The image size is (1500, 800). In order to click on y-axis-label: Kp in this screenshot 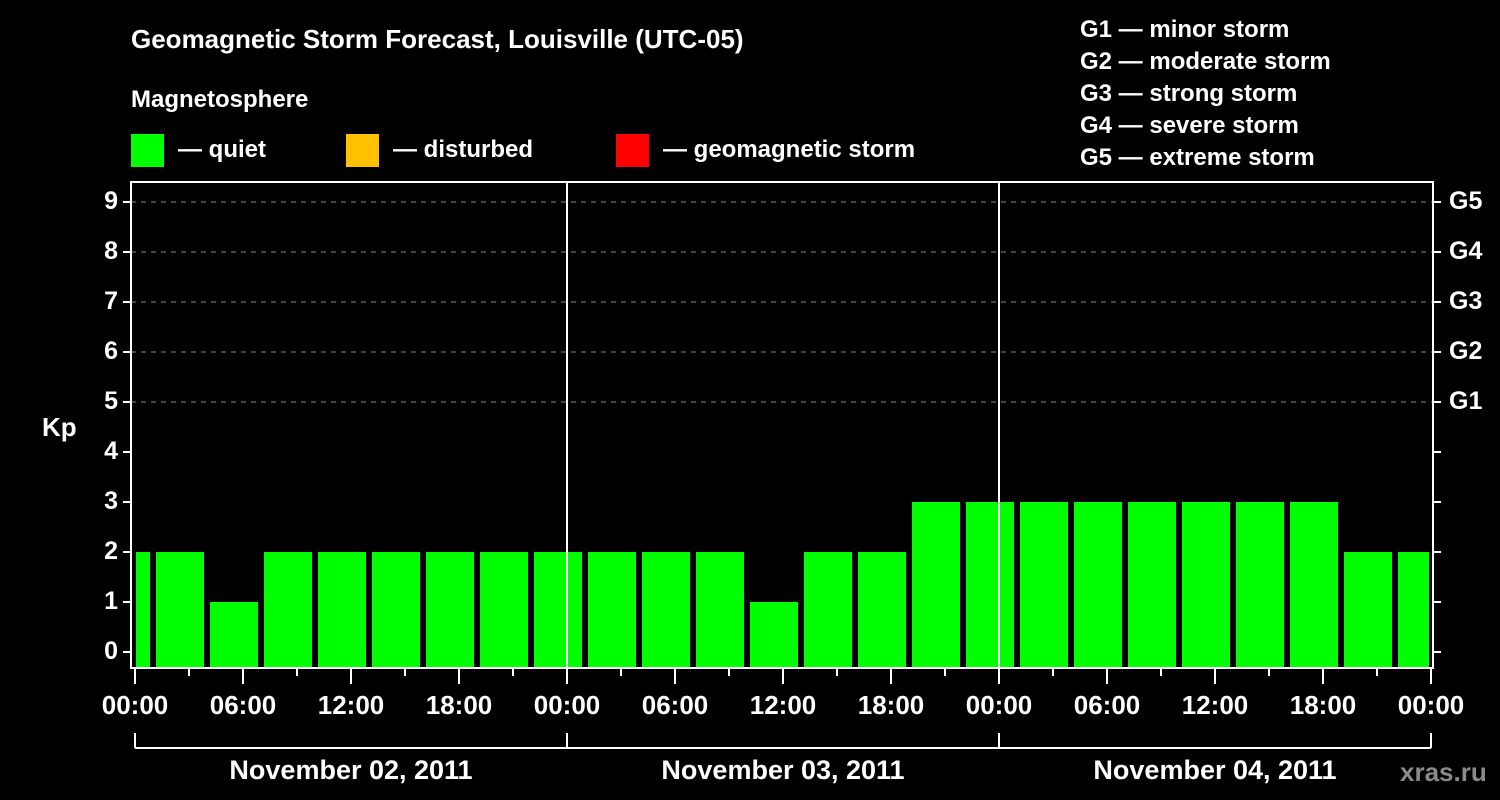, I will do `click(59, 427)`.